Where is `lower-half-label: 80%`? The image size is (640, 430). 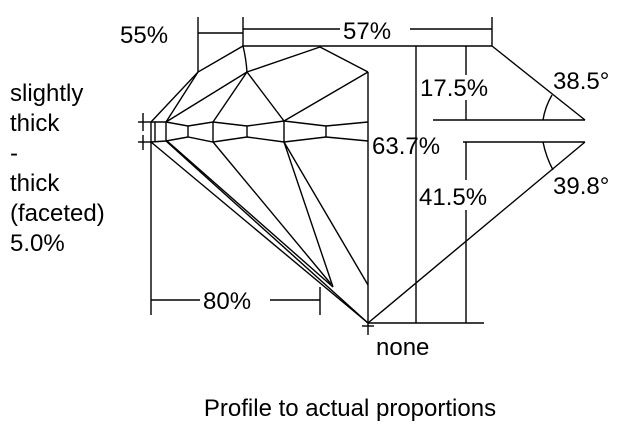 lower-half-label: 80% is located at coordinates (227, 301).